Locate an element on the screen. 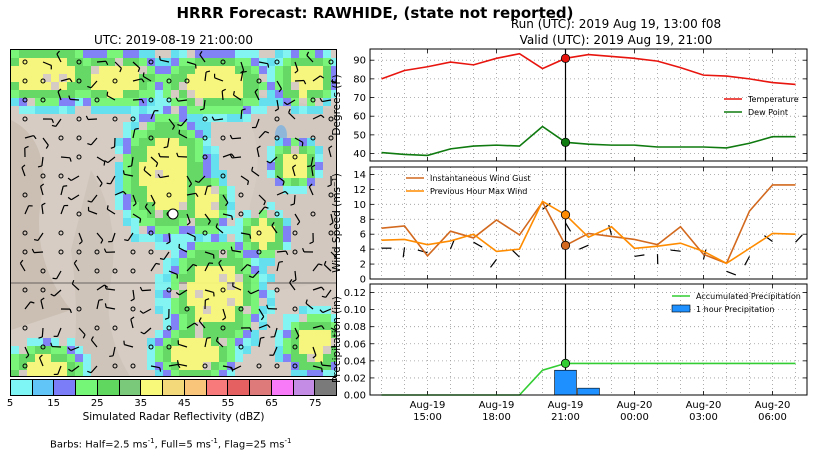  y-tick-label: 0.04 is located at coordinates (355, 361).